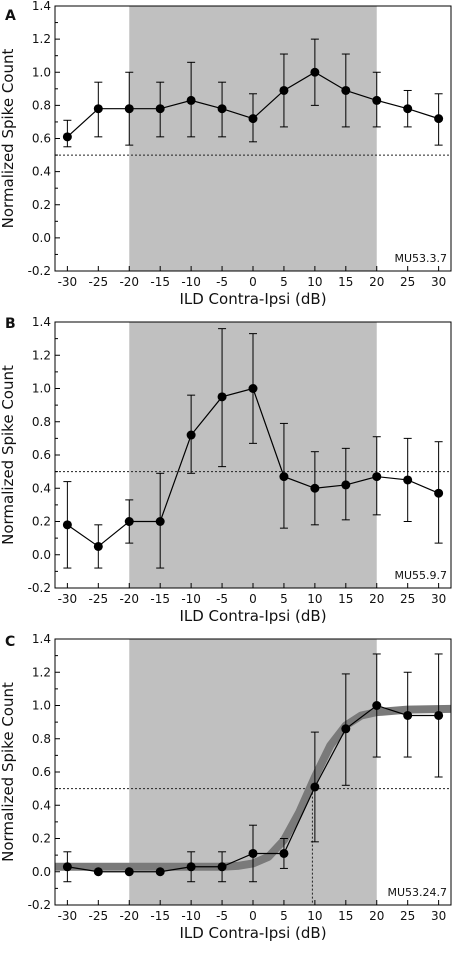  What do you see at coordinates (10, 324) in the screenshot?
I see `panel-letter: B` at bounding box center [10, 324].